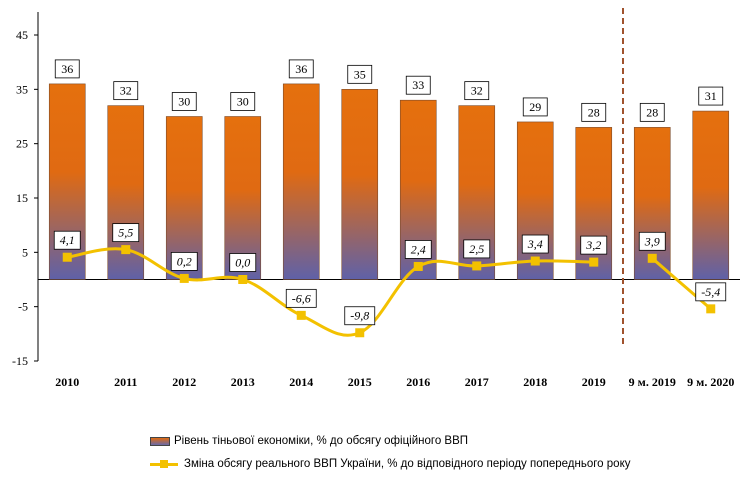 Image resolution: width=750 pixels, height=479 pixels. What do you see at coordinates (535, 382) in the screenshot?
I see `x-tick-label: 2018` at bounding box center [535, 382].